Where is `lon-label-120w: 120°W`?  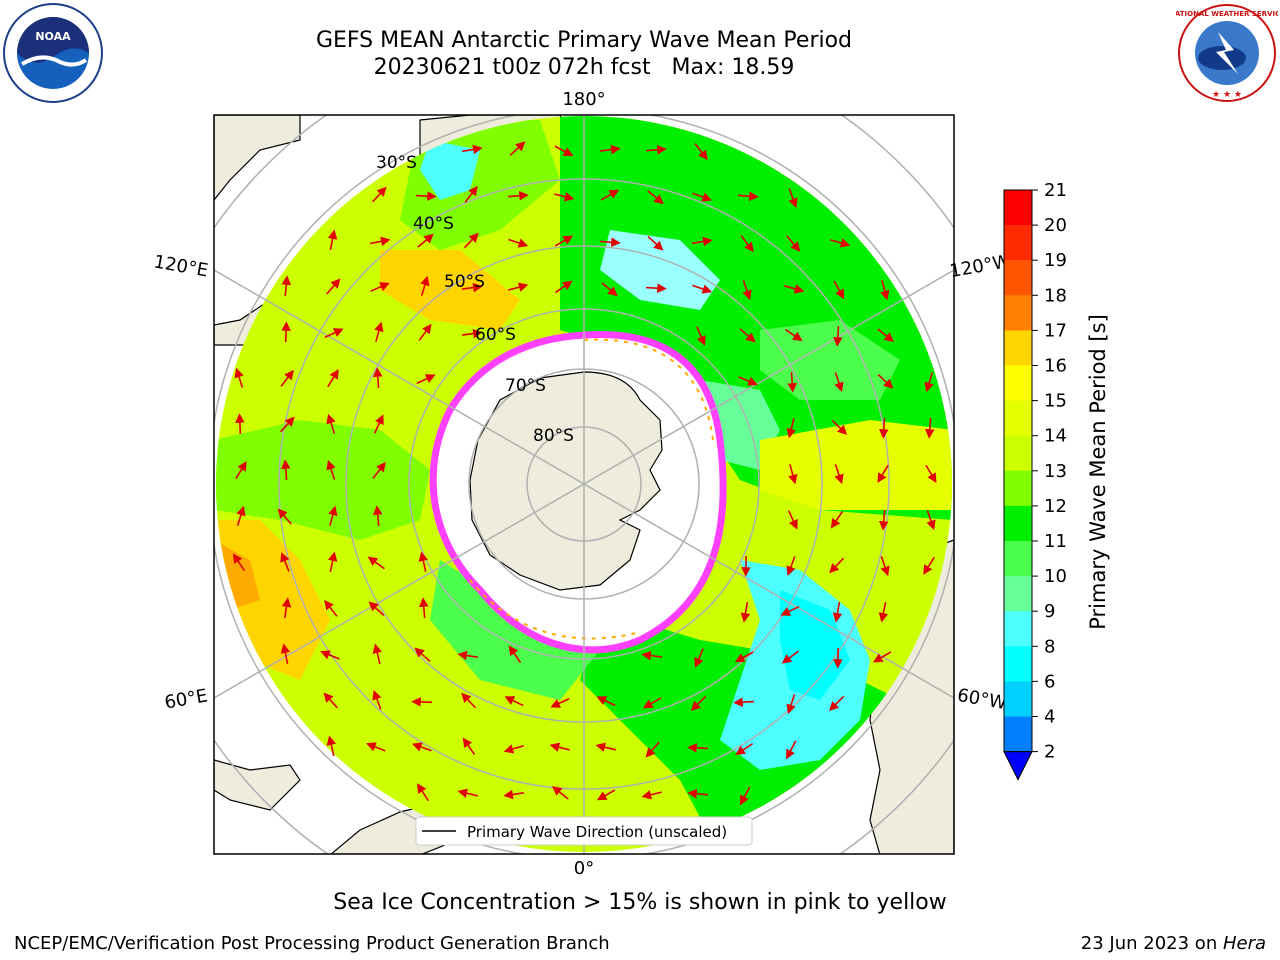
lon-label-120w: 120°W is located at coordinates (980, 266).